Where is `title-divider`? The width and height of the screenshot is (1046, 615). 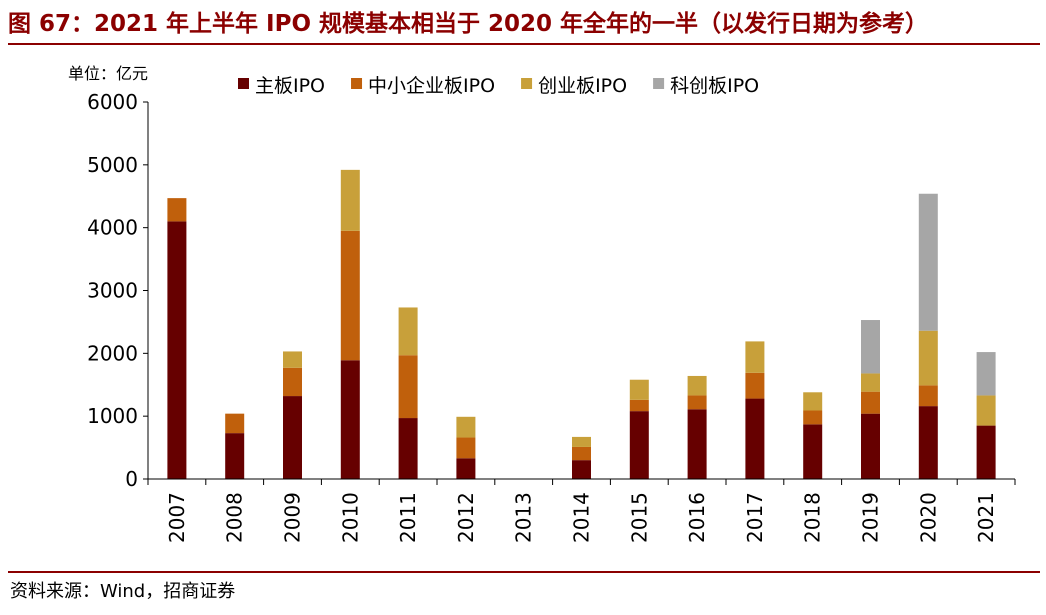
title-divider is located at coordinates (524, 44).